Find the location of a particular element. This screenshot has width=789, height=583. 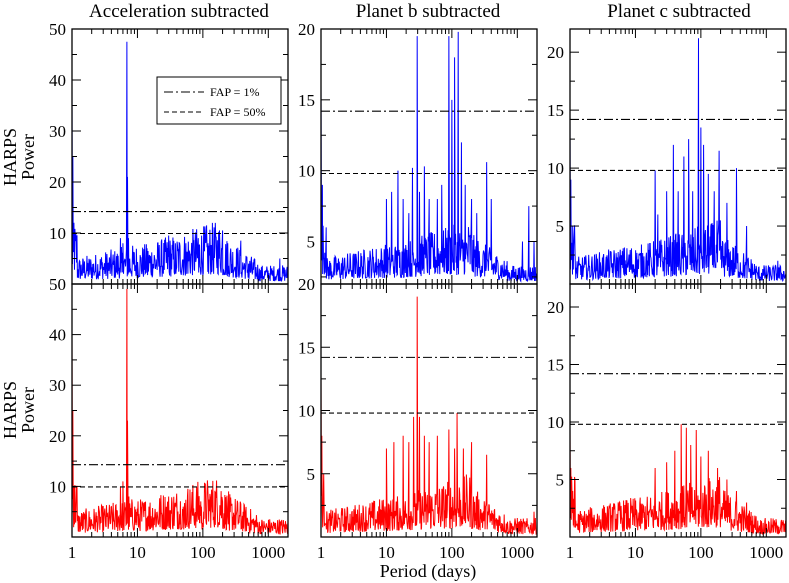

series-line-0-top is located at coordinates (180, 162).